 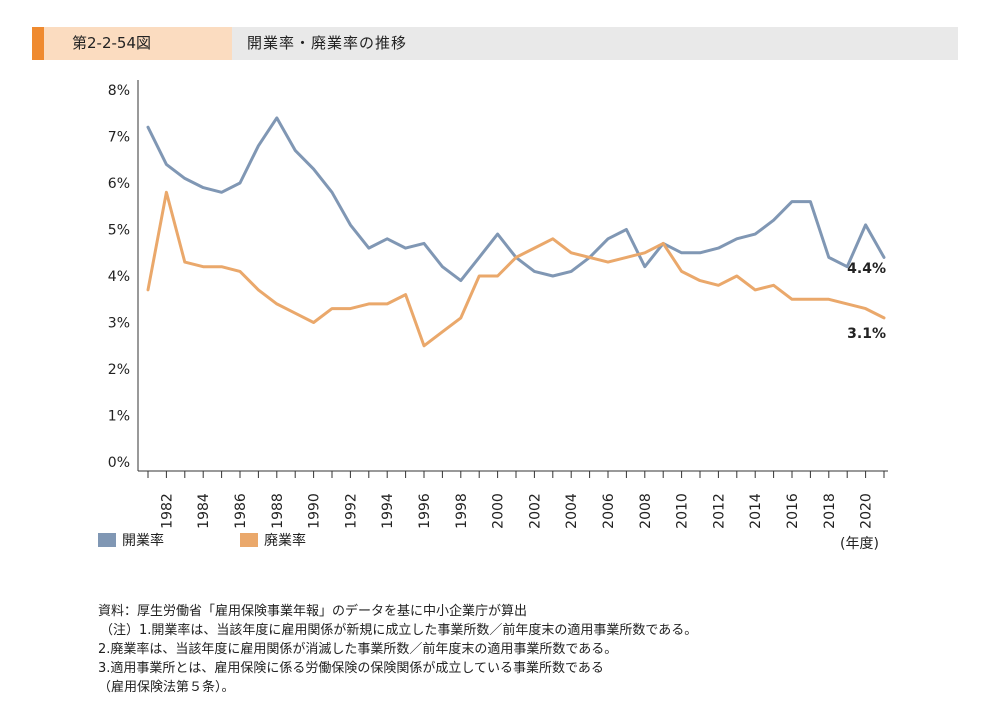 What do you see at coordinates (143, 541) in the screenshot?
I see `legend-label-opening: 開業率` at bounding box center [143, 541].